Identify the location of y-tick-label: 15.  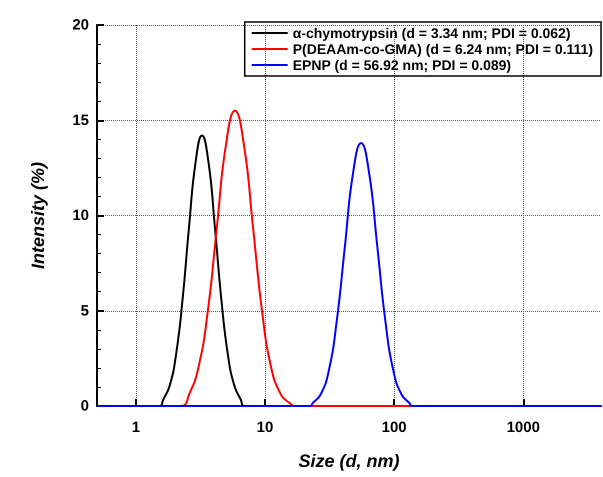
(80, 120).